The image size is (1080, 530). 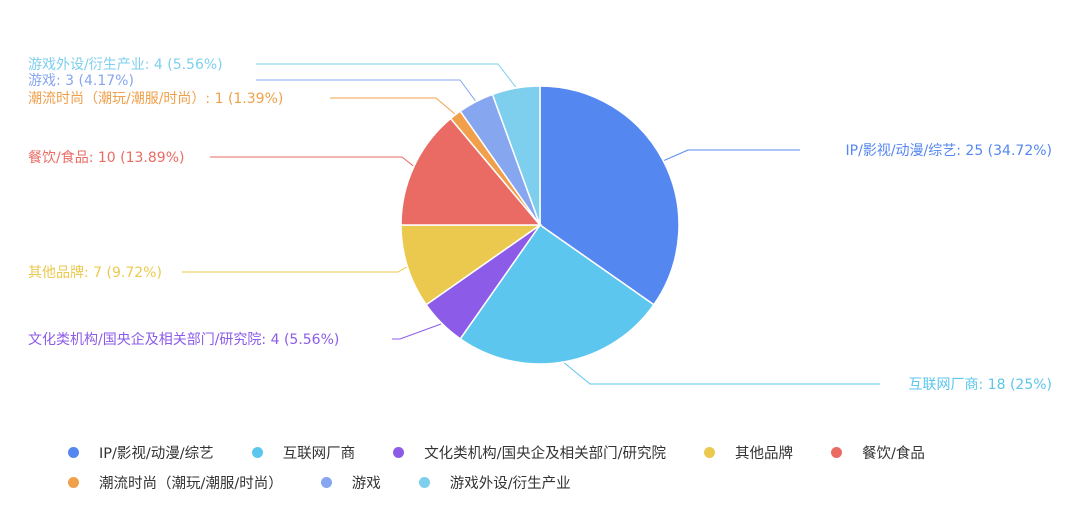 I want to click on legend-item: 潮流时尚（潮玩/潮服/时尚）, so click(x=175, y=482).